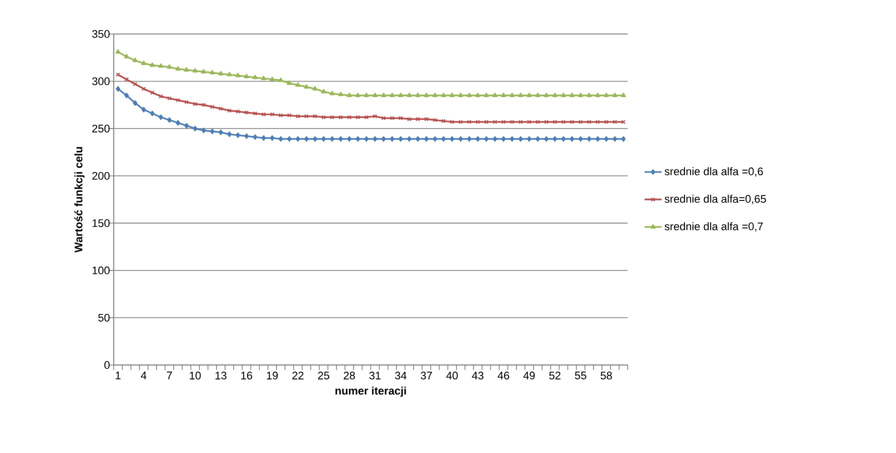 The width and height of the screenshot is (896, 453). Describe the element at coordinates (606, 376) in the screenshot. I see `x-tick-label: 58` at that location.